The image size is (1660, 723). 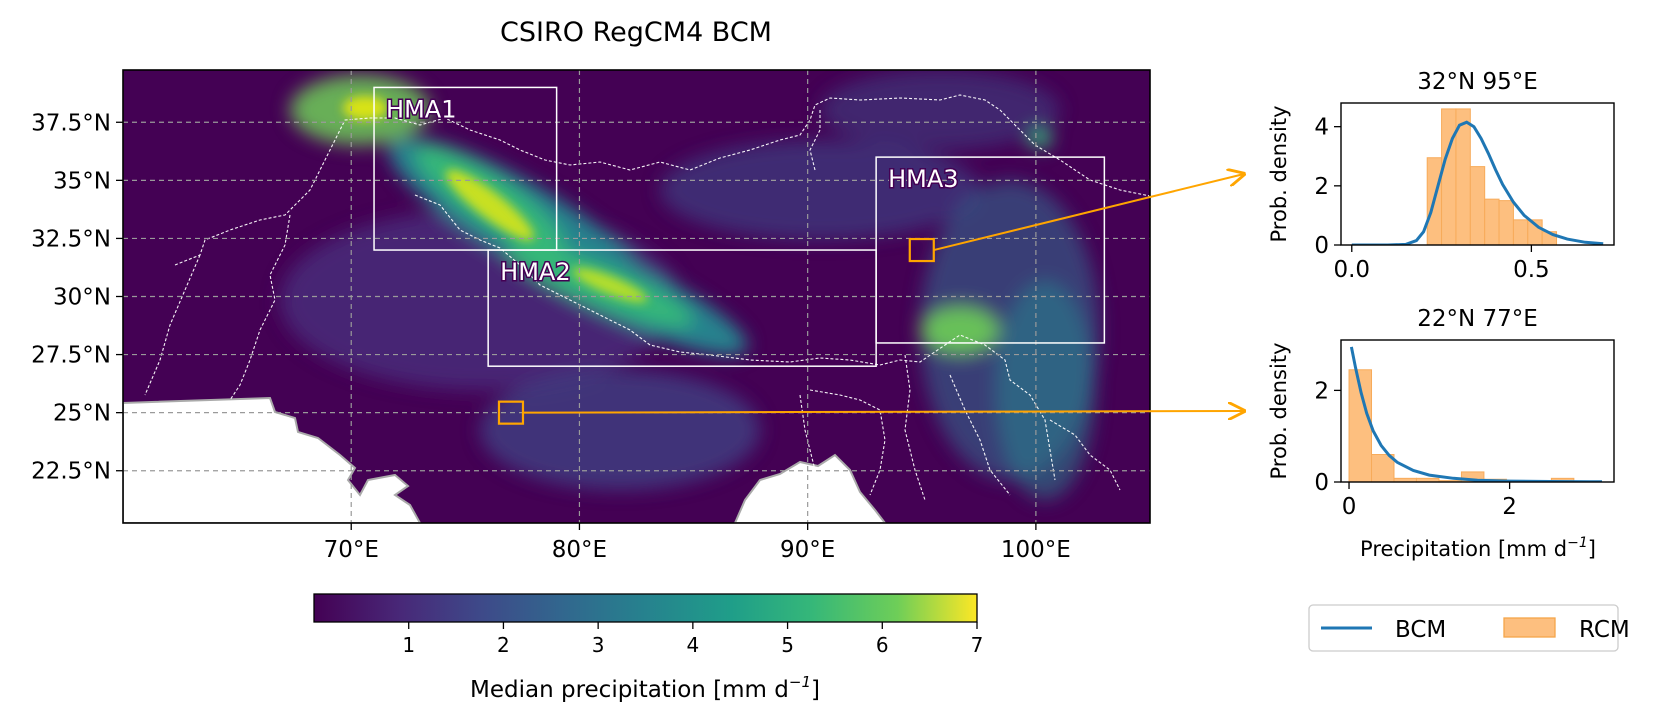 I want to click on panel_b-bcm-line, so click(x=1475, y=414).